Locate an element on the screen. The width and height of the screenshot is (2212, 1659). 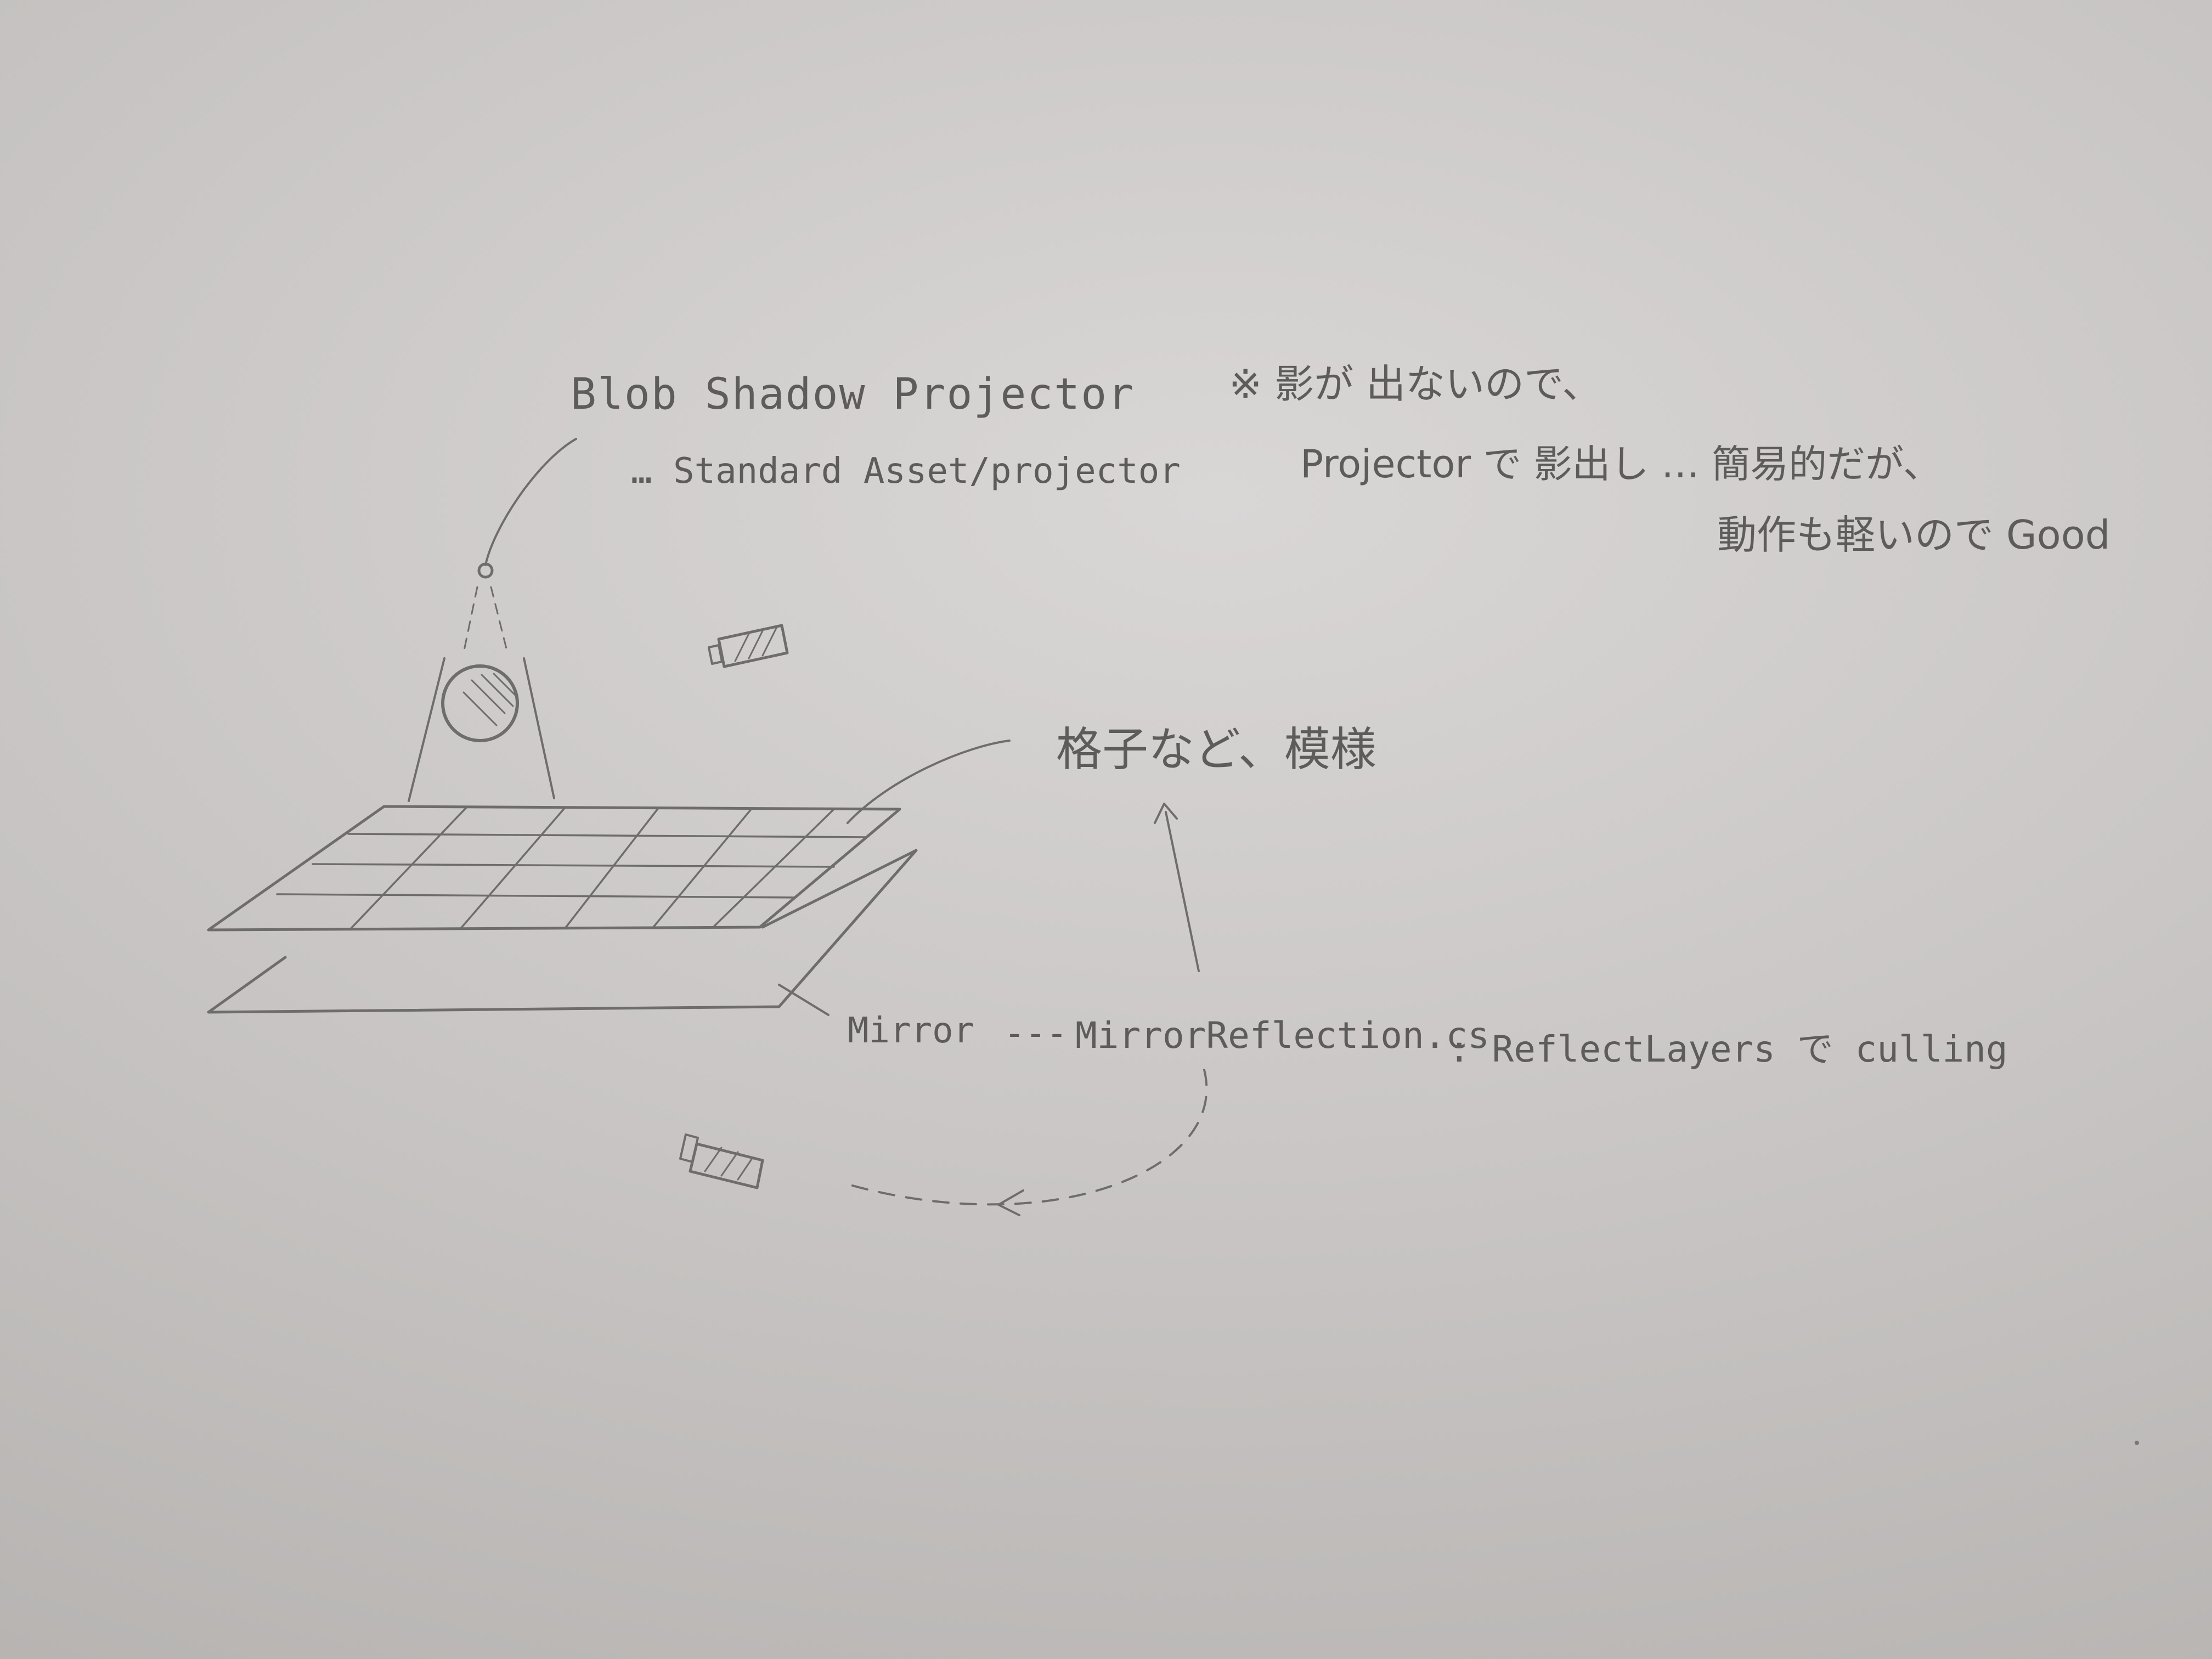
up-arrow-head-icon is located at coordinates (1166, 813).